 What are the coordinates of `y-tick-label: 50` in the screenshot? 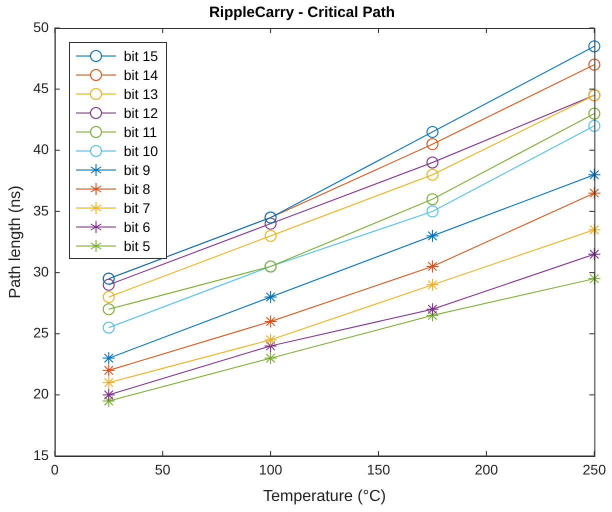 It's located at (41, 26).